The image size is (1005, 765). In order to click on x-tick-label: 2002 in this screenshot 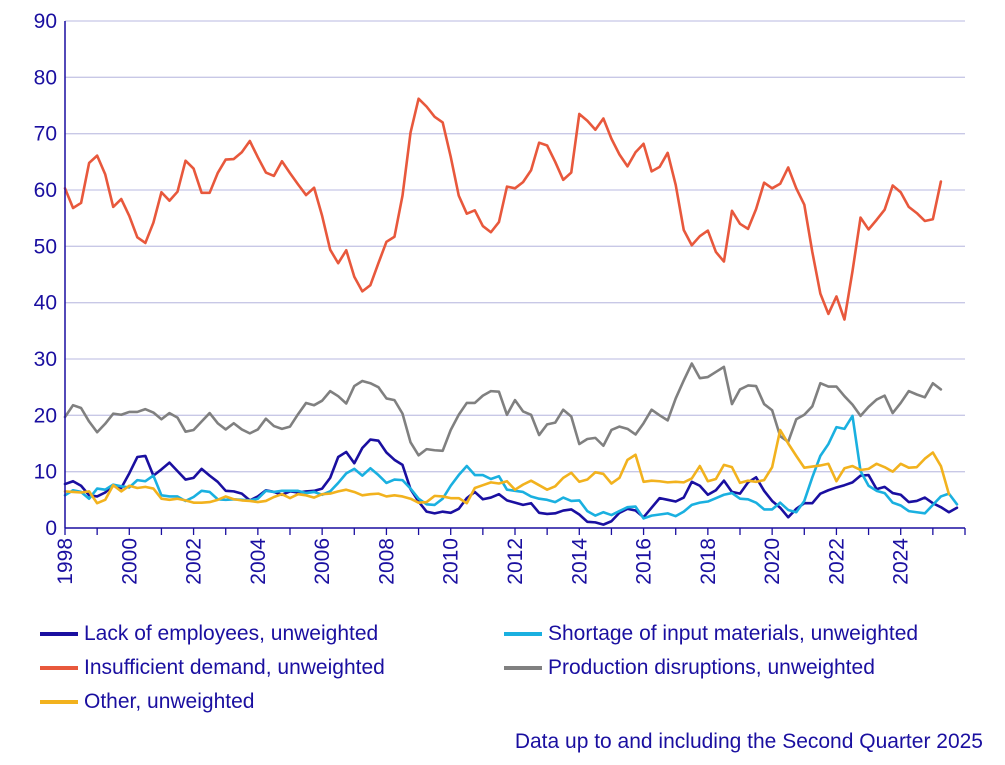, I will do `click(194, 561)`.